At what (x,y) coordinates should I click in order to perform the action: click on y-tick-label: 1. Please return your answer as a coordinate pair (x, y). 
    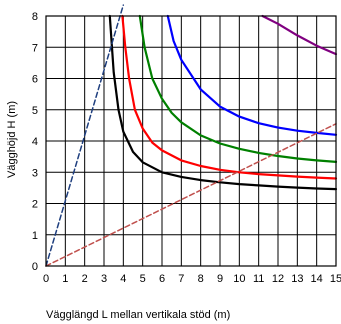
    Looking at the image, I should click on (35, 236).